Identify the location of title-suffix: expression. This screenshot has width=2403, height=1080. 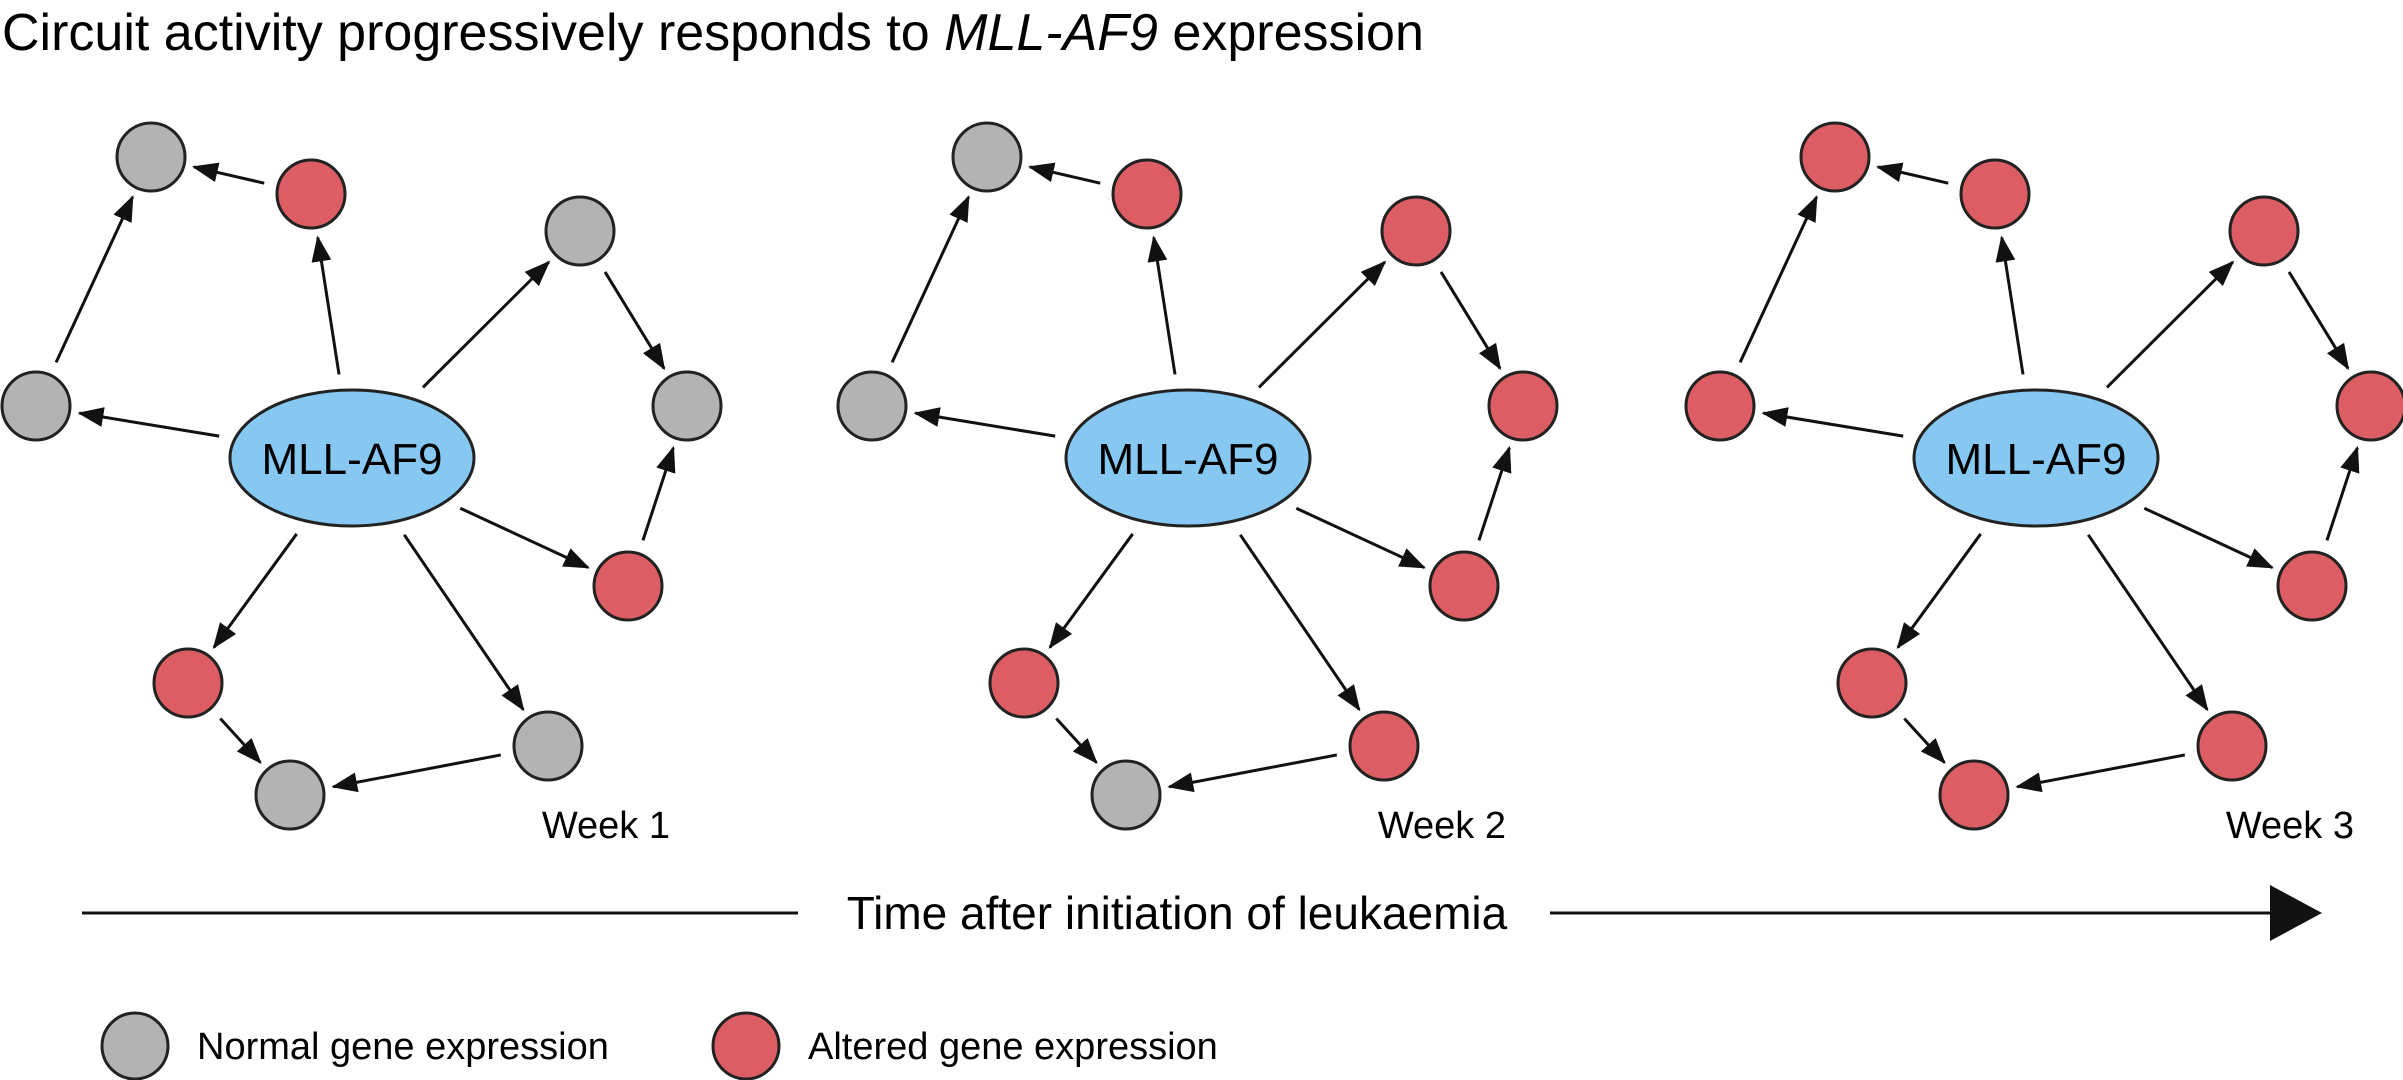
(1291, 33).